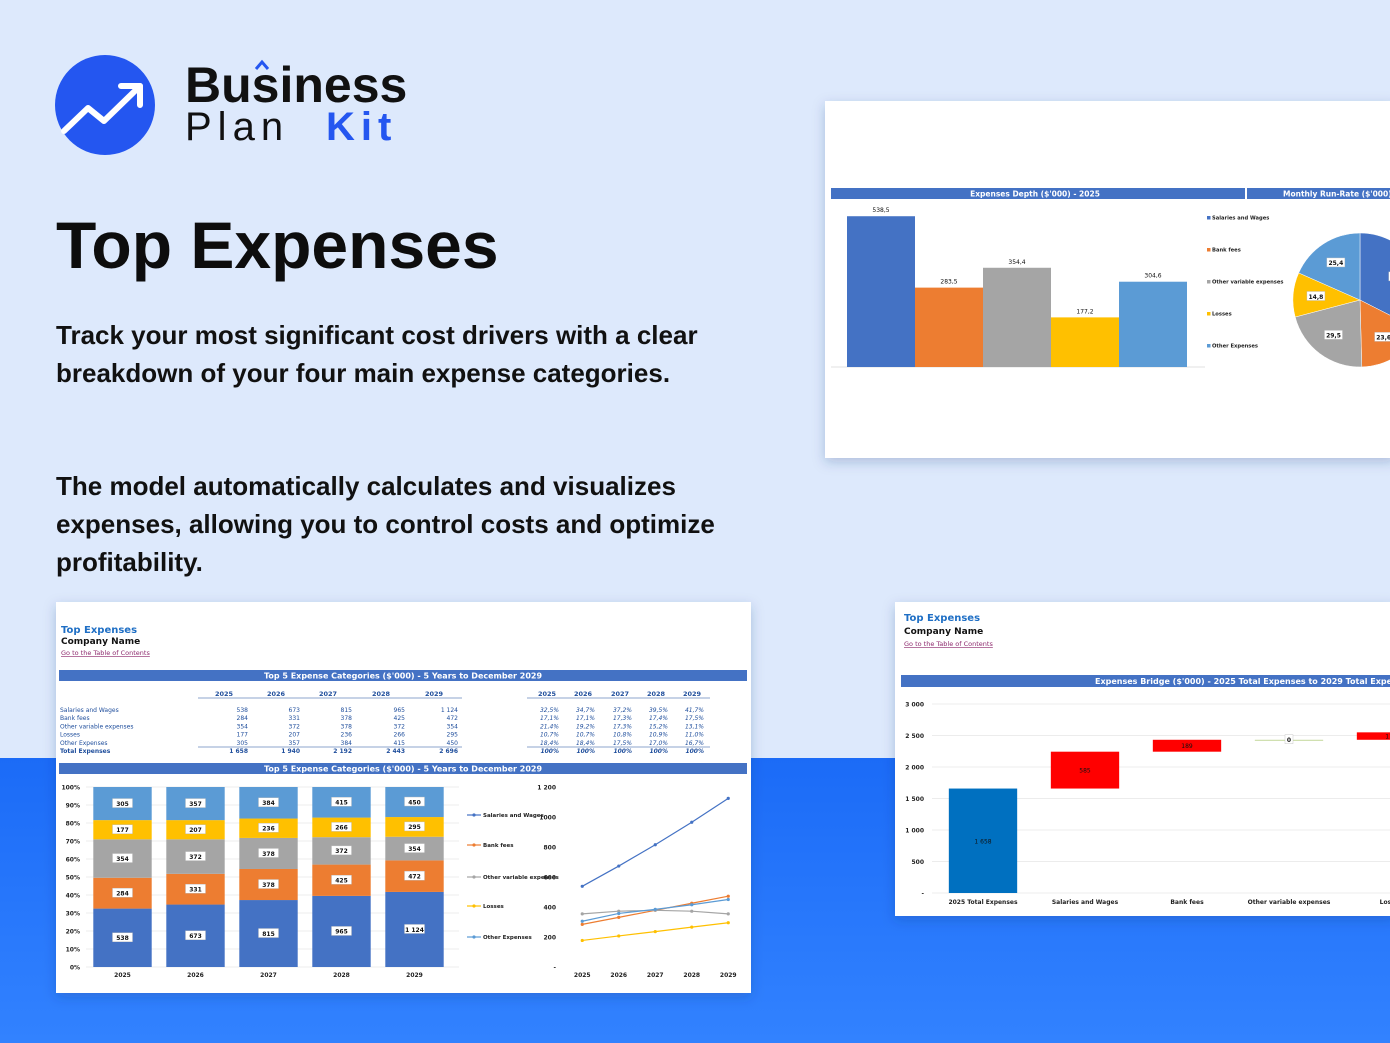 This screenshot has height=1043, width=1390. Describe the element at coordinates (70, 735) in the screenshot. I see `row-label: Losses` at that location.